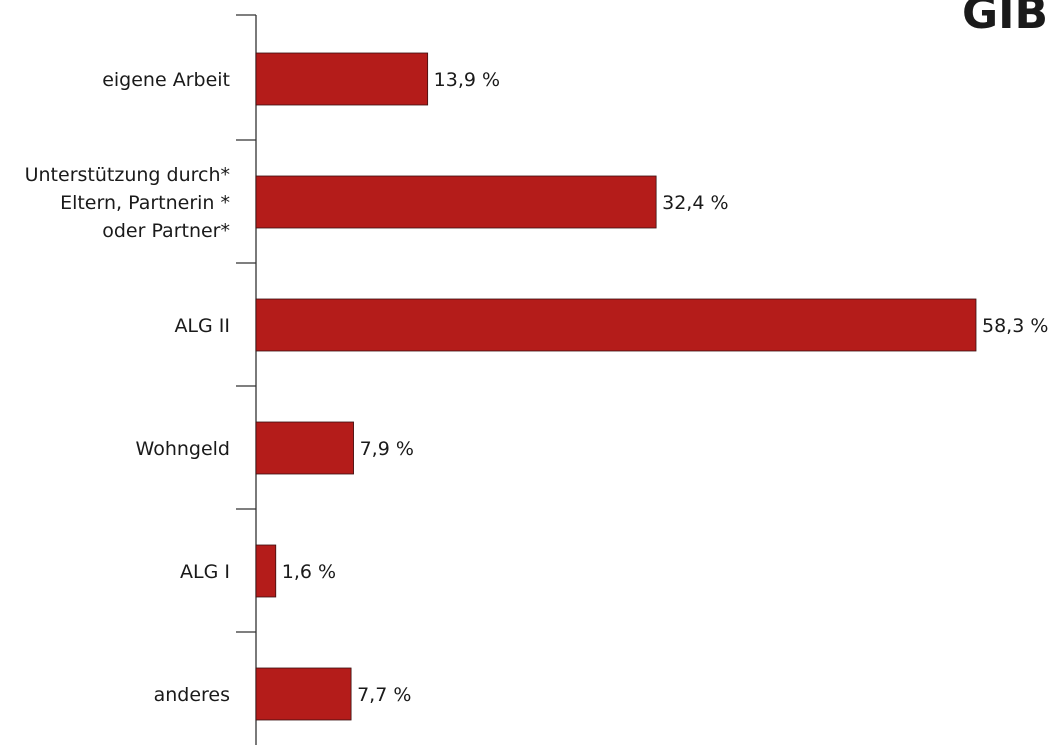 This screenshot has width=1051, height=748. I want to click on category-label: Wohngeld, so click(183, 449).